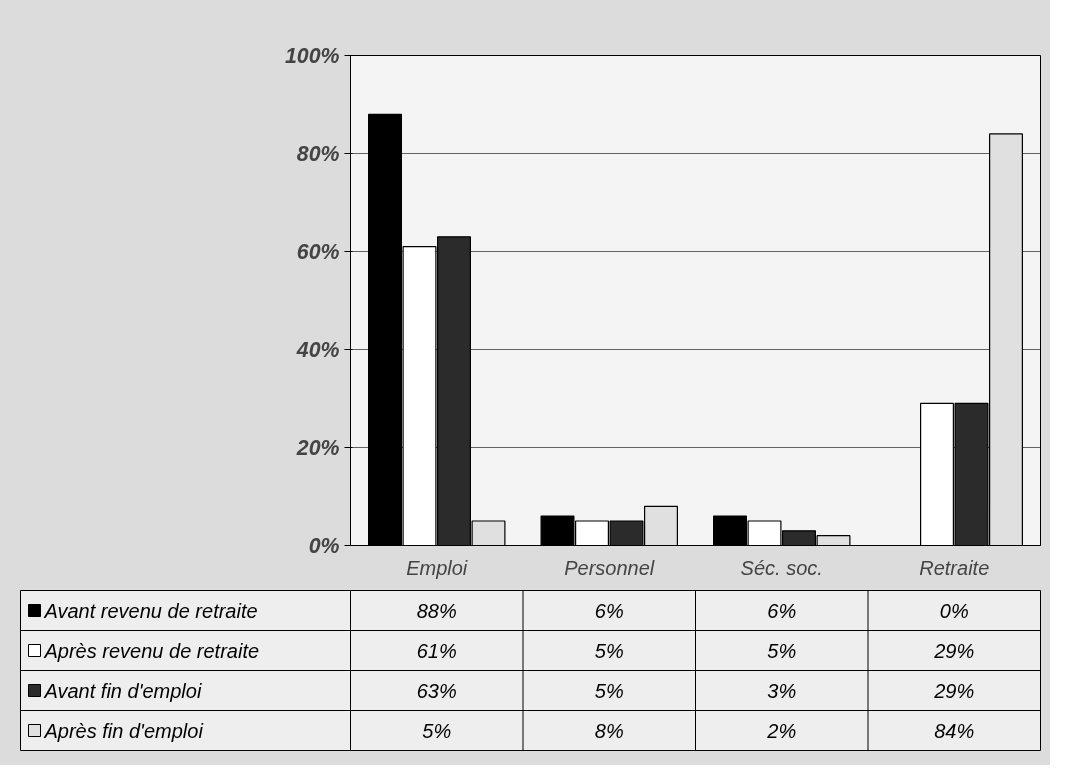  I want to click on legend-label: Avant revenu de retraite, so click(150, 610).